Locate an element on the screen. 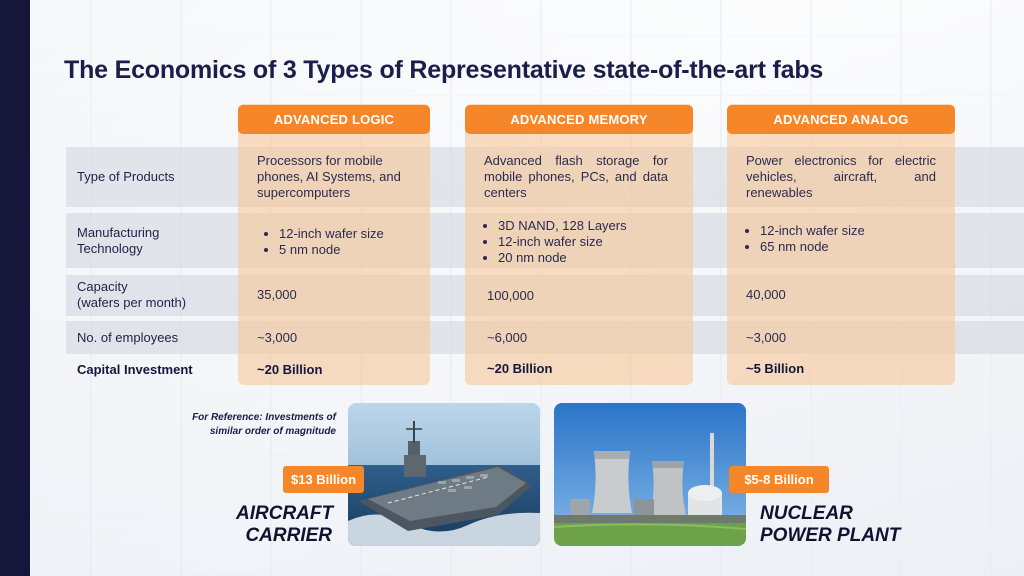  row-label-technology: Manufacturing Technology is located at coordinates (118, 241).